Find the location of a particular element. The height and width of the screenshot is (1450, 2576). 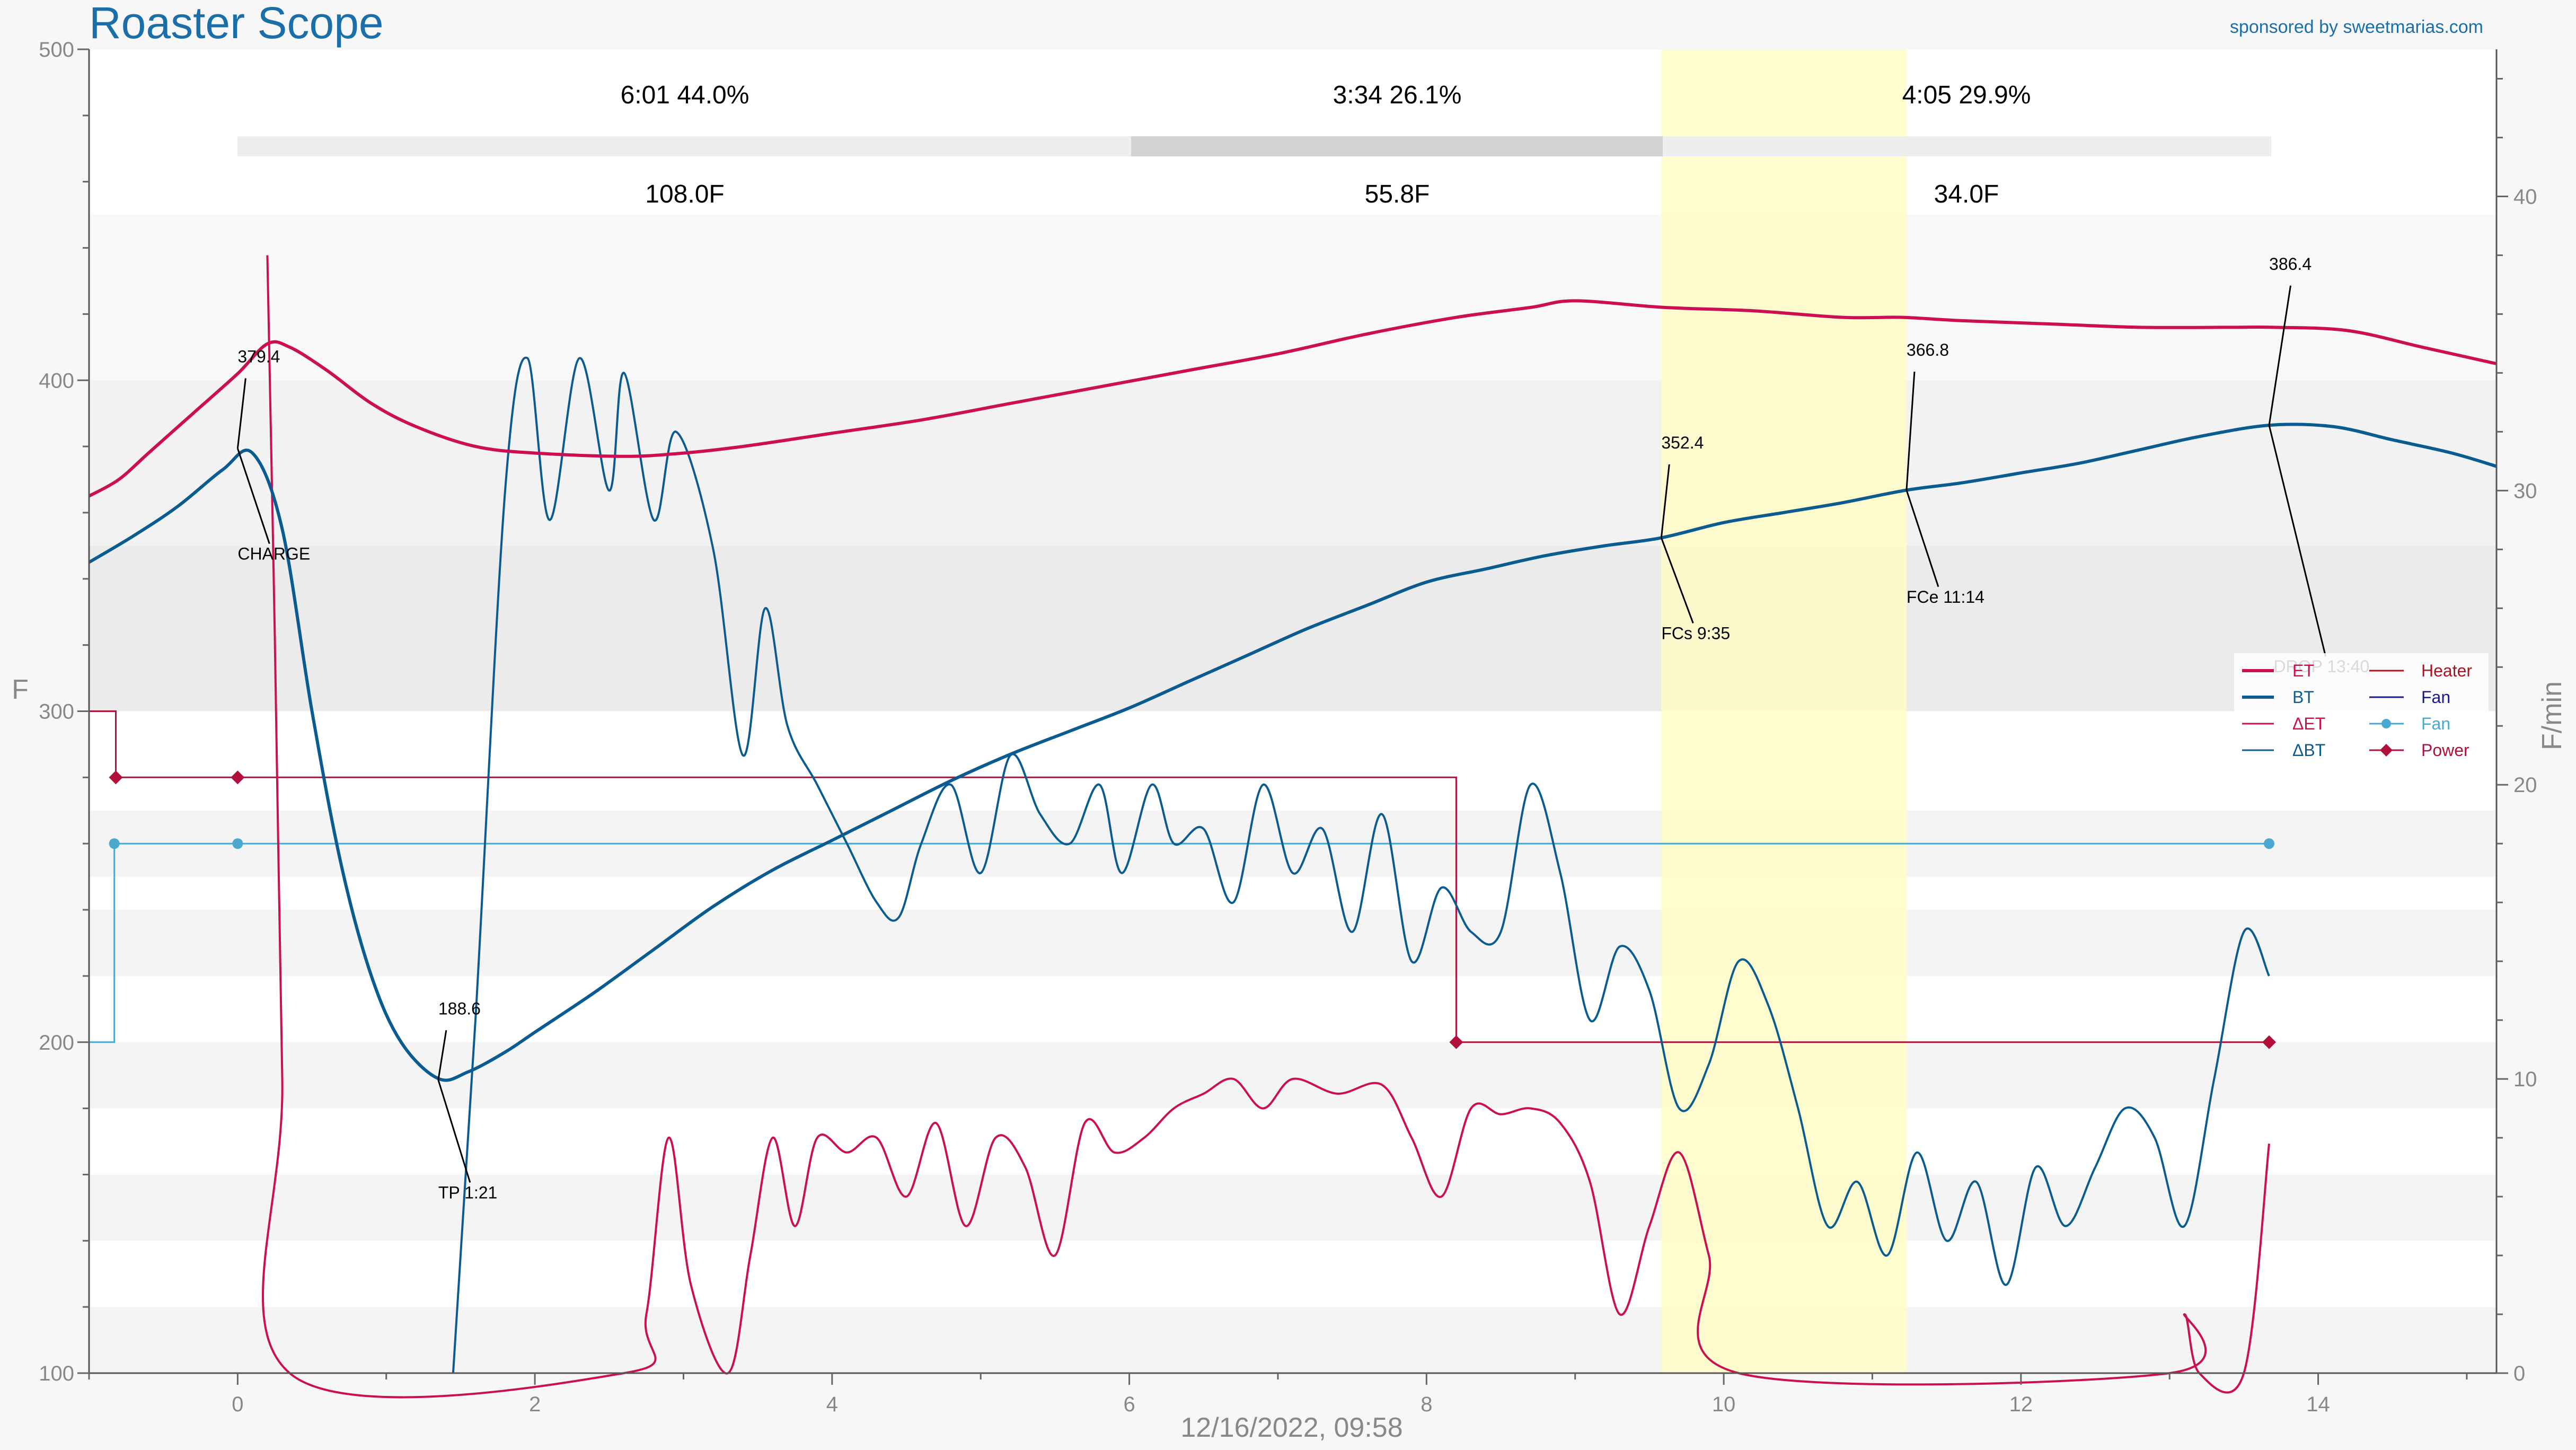

first-crack-highlight is located at coordinates (1784, 711).